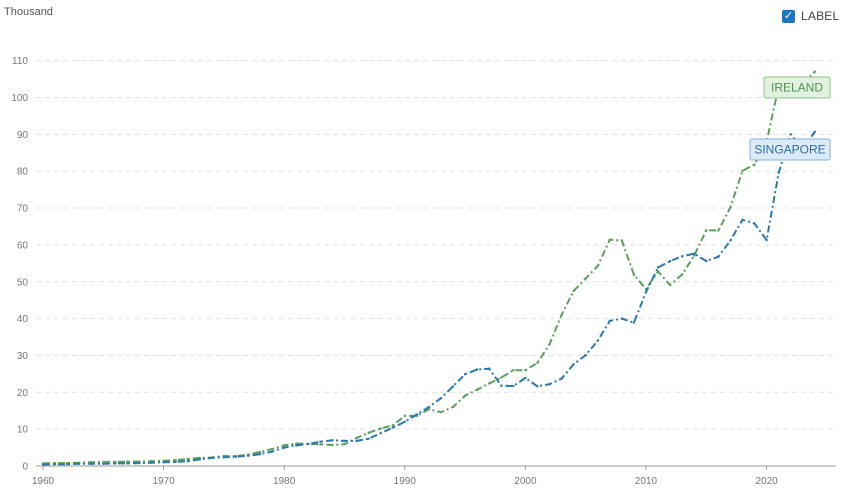 This screenshot has width=850, height=496. I want to click on y-axis-ticks: 0 10 20 30 40 50 60 70 80 90 100 110, so click(19, 264).